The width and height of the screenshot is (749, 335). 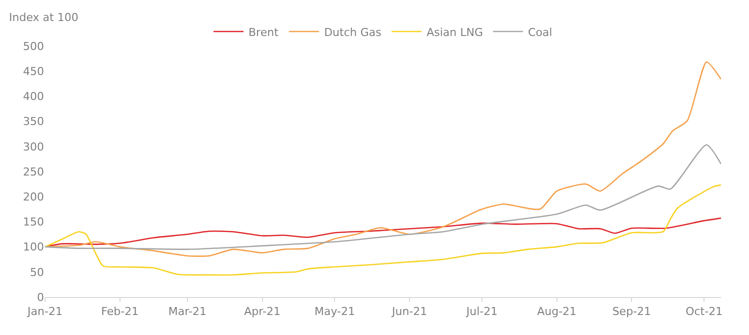 What do you see at coordinates (37, 272) in the screenshot?
I see `y-tick-label: 50` at bounding box center [37, 272].